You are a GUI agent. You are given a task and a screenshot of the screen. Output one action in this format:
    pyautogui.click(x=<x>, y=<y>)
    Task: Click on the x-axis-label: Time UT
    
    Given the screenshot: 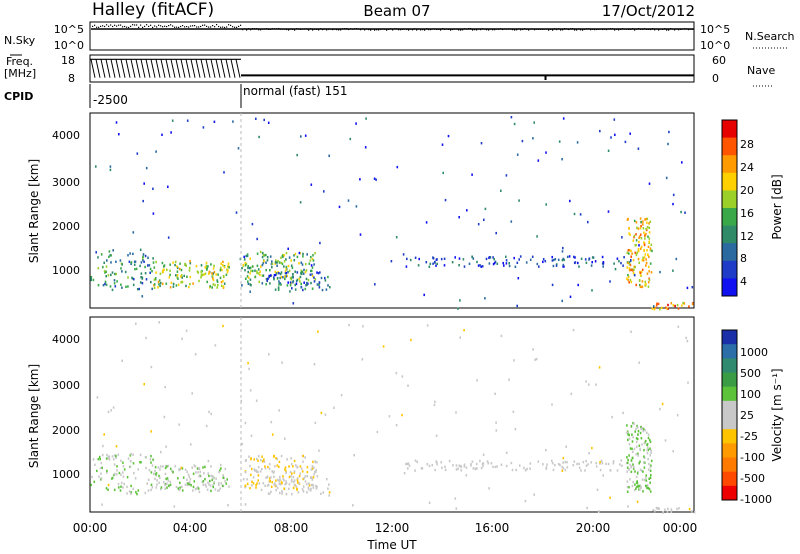 What is the action you would take?
    pyautogui.click(x=391, y=545)
    